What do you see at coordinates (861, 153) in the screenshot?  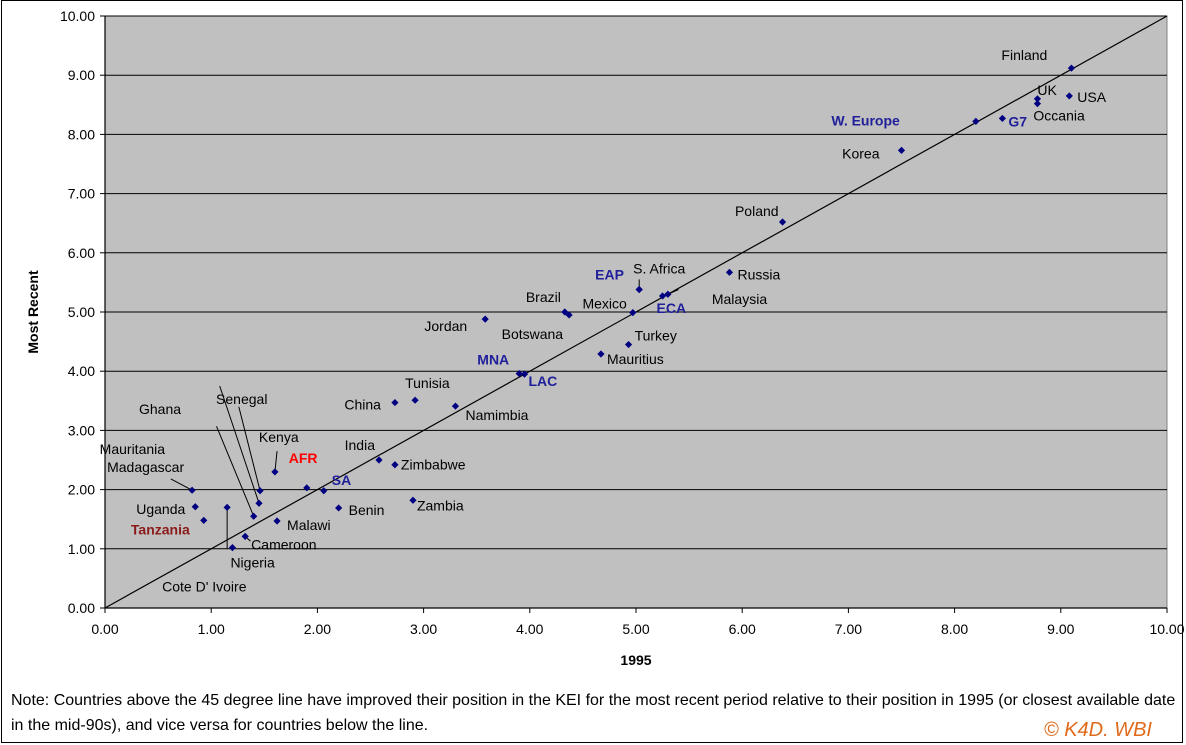 I see `point-label-korea: Korea` at bounding box center [861, 153].